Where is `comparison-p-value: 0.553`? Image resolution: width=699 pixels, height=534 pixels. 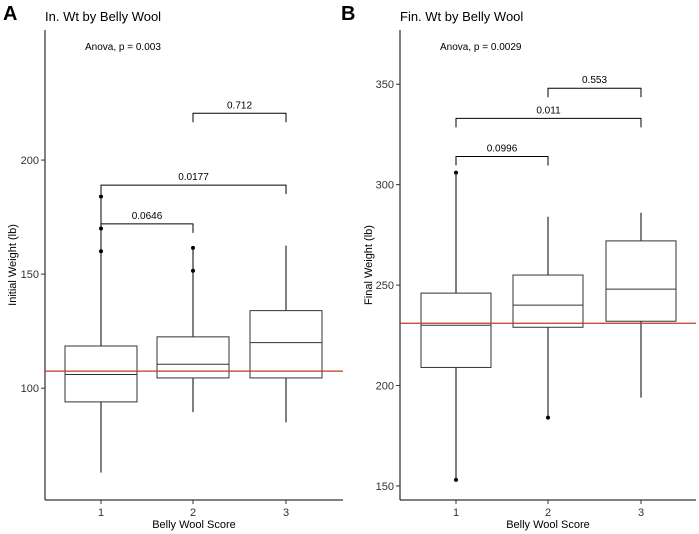 comparison-p-value: 0.553 is located at coordinates (594, 80).